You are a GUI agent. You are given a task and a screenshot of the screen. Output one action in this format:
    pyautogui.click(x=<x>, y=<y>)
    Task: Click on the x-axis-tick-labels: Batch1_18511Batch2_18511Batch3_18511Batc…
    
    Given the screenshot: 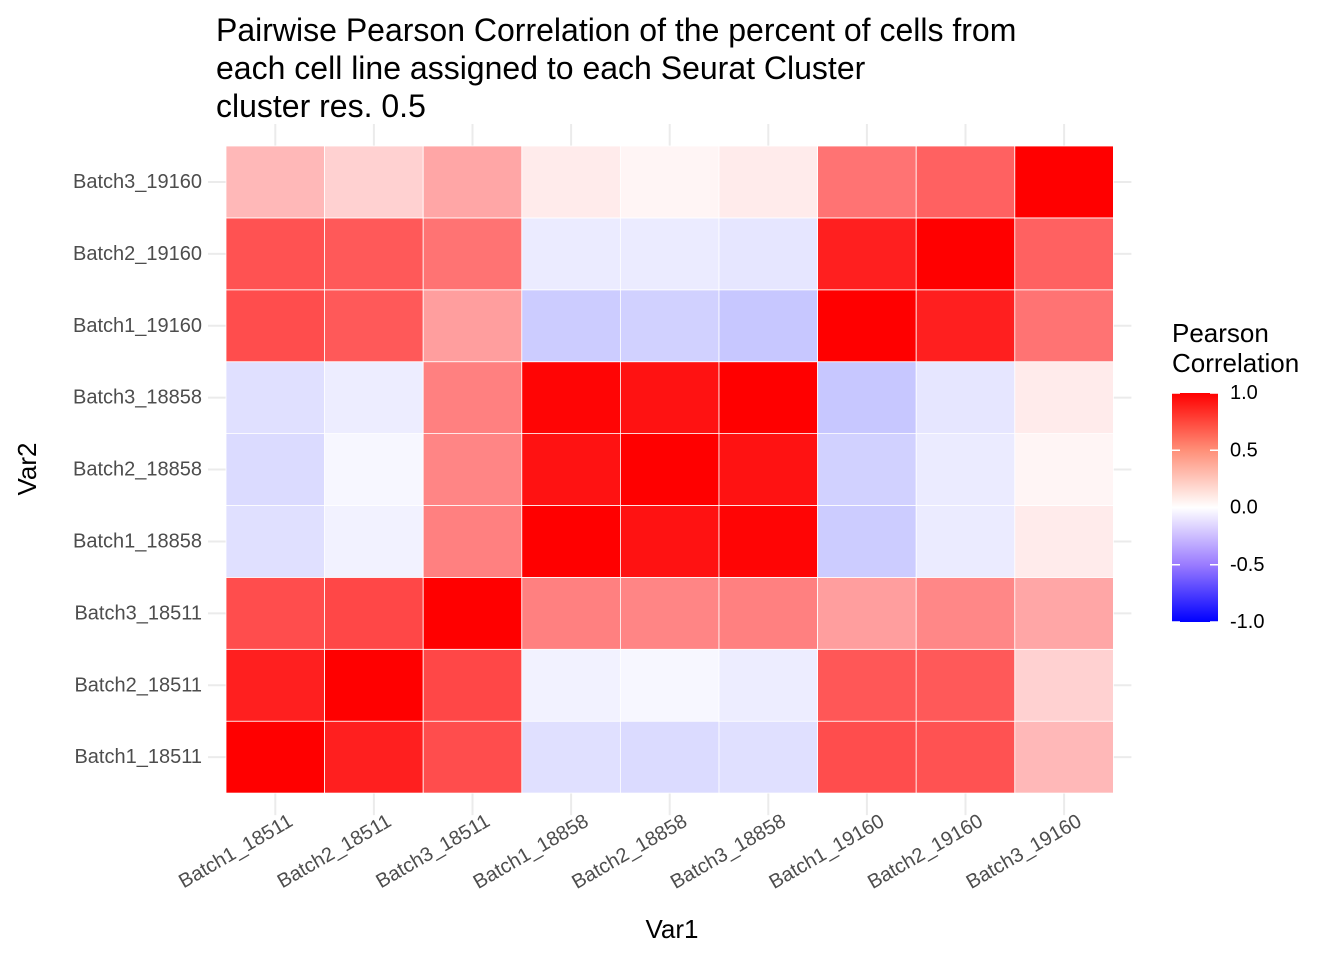 What is the action you would take?
    pyautogui.click(x=630, y=852)
    